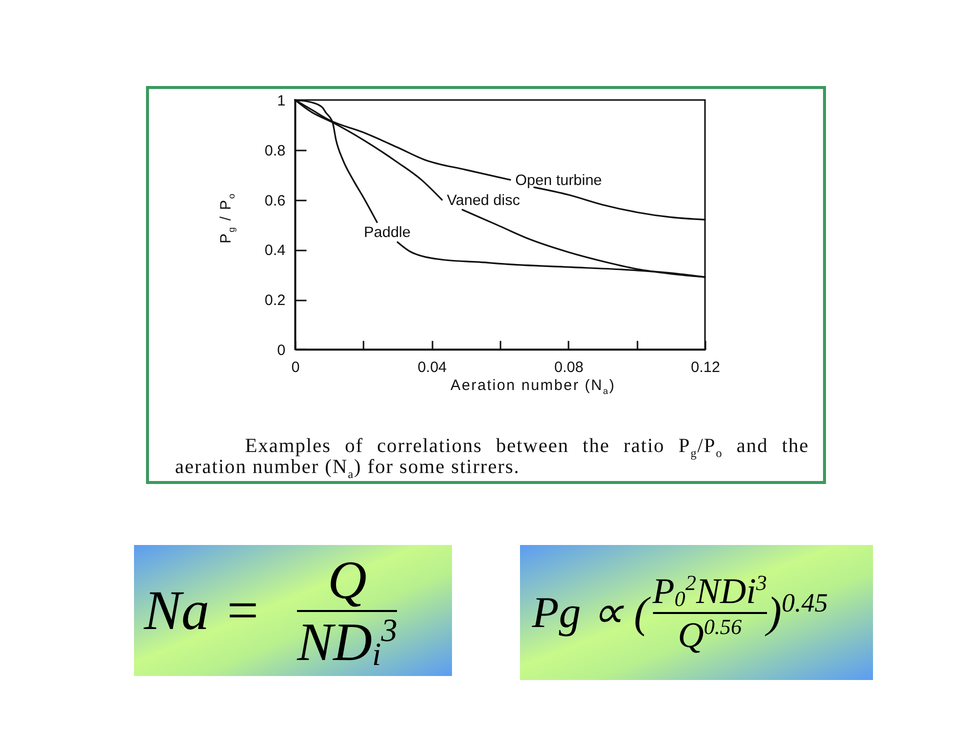 This screenshot has height=735, width=980. What do you see at coordinates (483, 201) in the screenshot?
I see `series-label: Vaned disc` at bounding box center [483, 201].